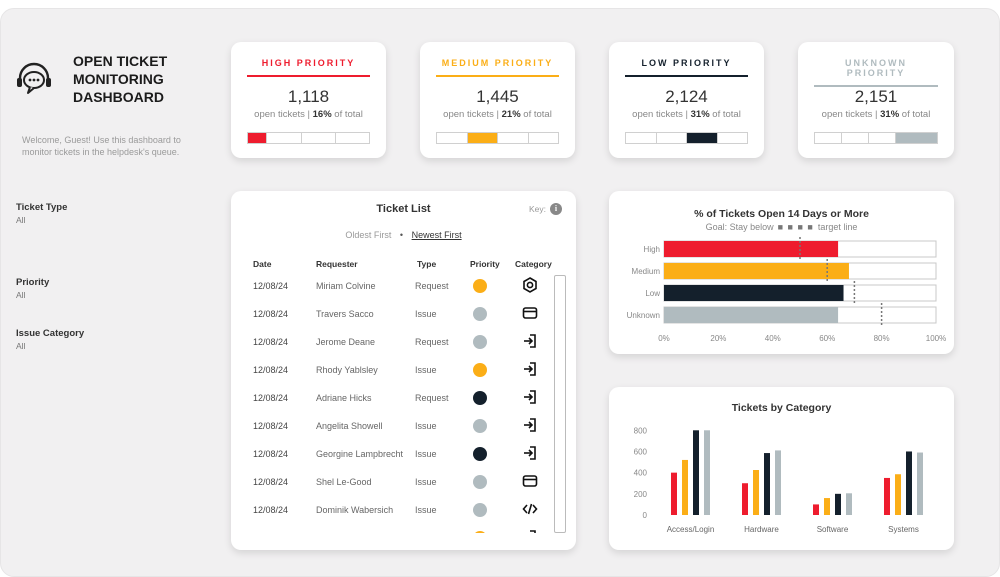 Image resolution: width=1000 pixels, height=577 pixels. I want to click on x-tick-label: 20%, so click(718, 338).